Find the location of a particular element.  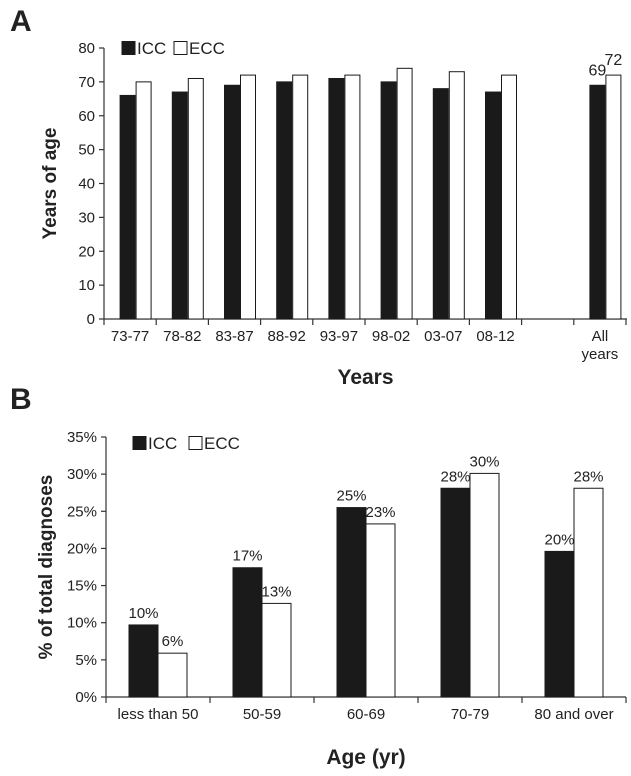

x-tick-label: 50-59 is located at coordinates (262, 714).